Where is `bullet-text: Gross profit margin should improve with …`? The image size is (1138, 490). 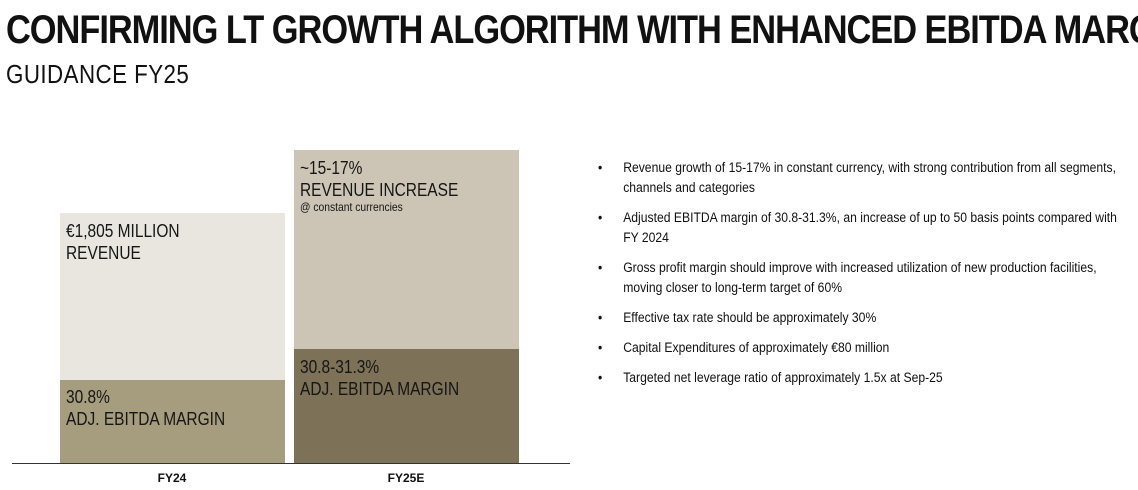 bullet-text: Gross profit margin should improve with … is located at coordinates (860, 277).